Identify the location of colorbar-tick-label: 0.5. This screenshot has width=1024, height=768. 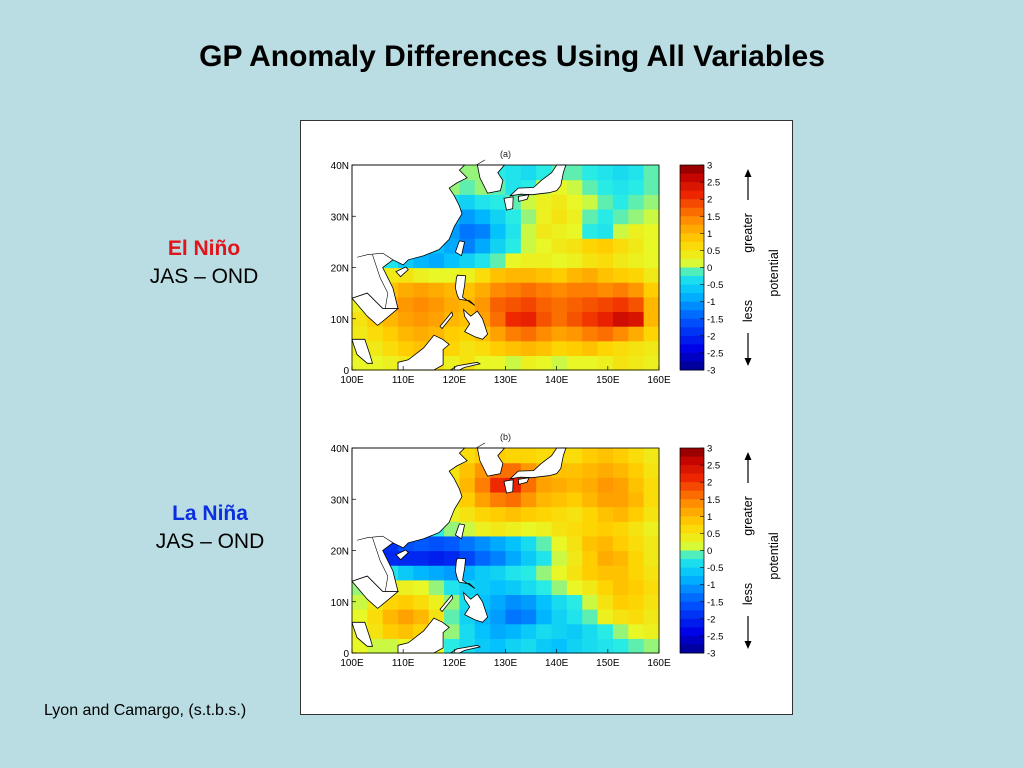
(713, 251).